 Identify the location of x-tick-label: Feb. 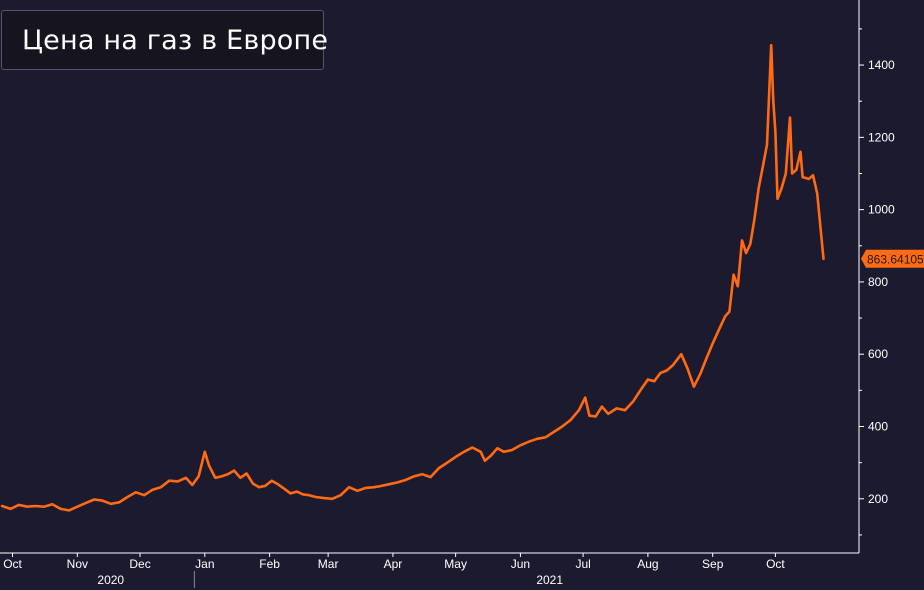
(269, 564).